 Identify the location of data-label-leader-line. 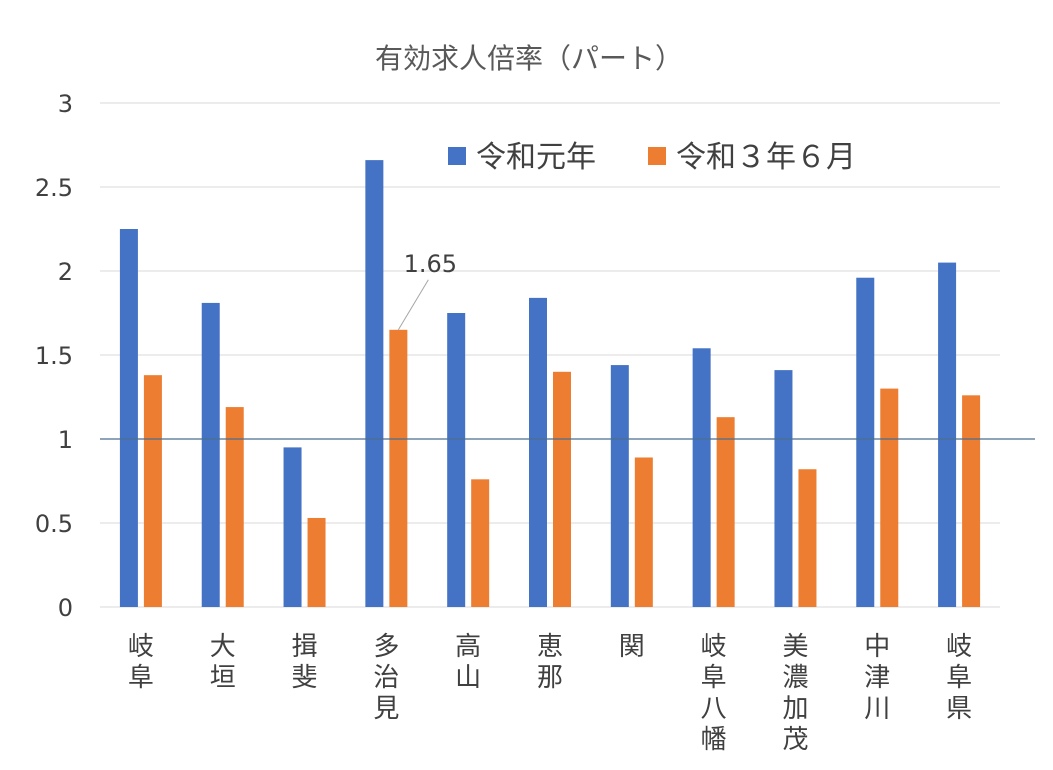
(413, 305).